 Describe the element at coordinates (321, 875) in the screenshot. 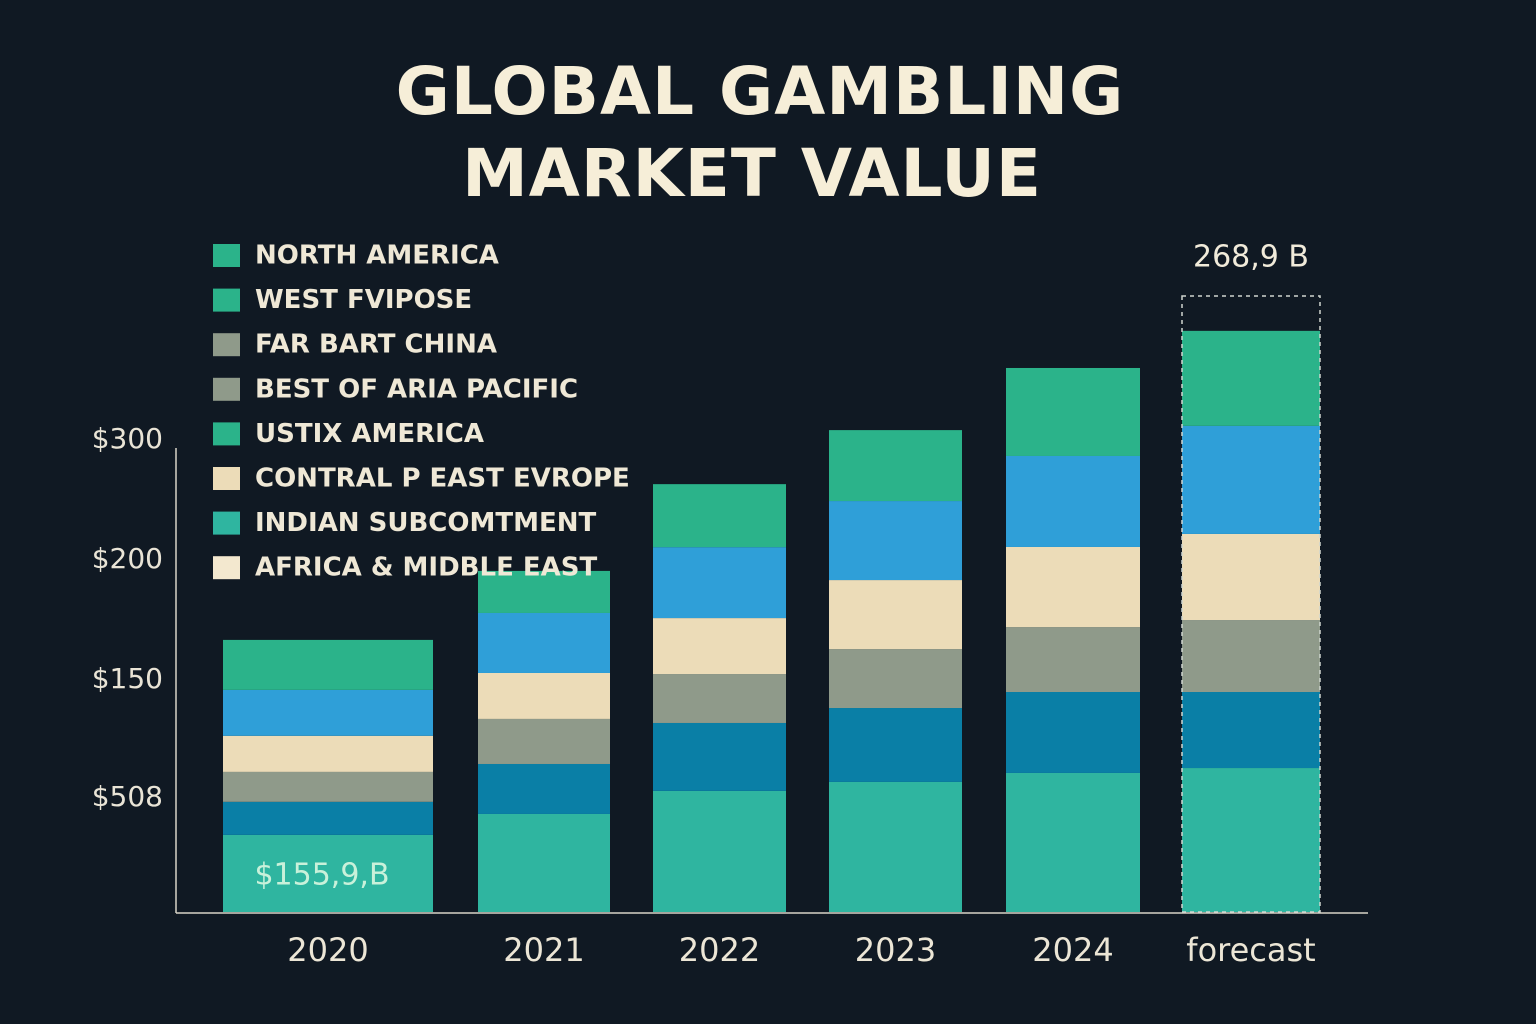

I see `annotation: $155,9,B` at that location.